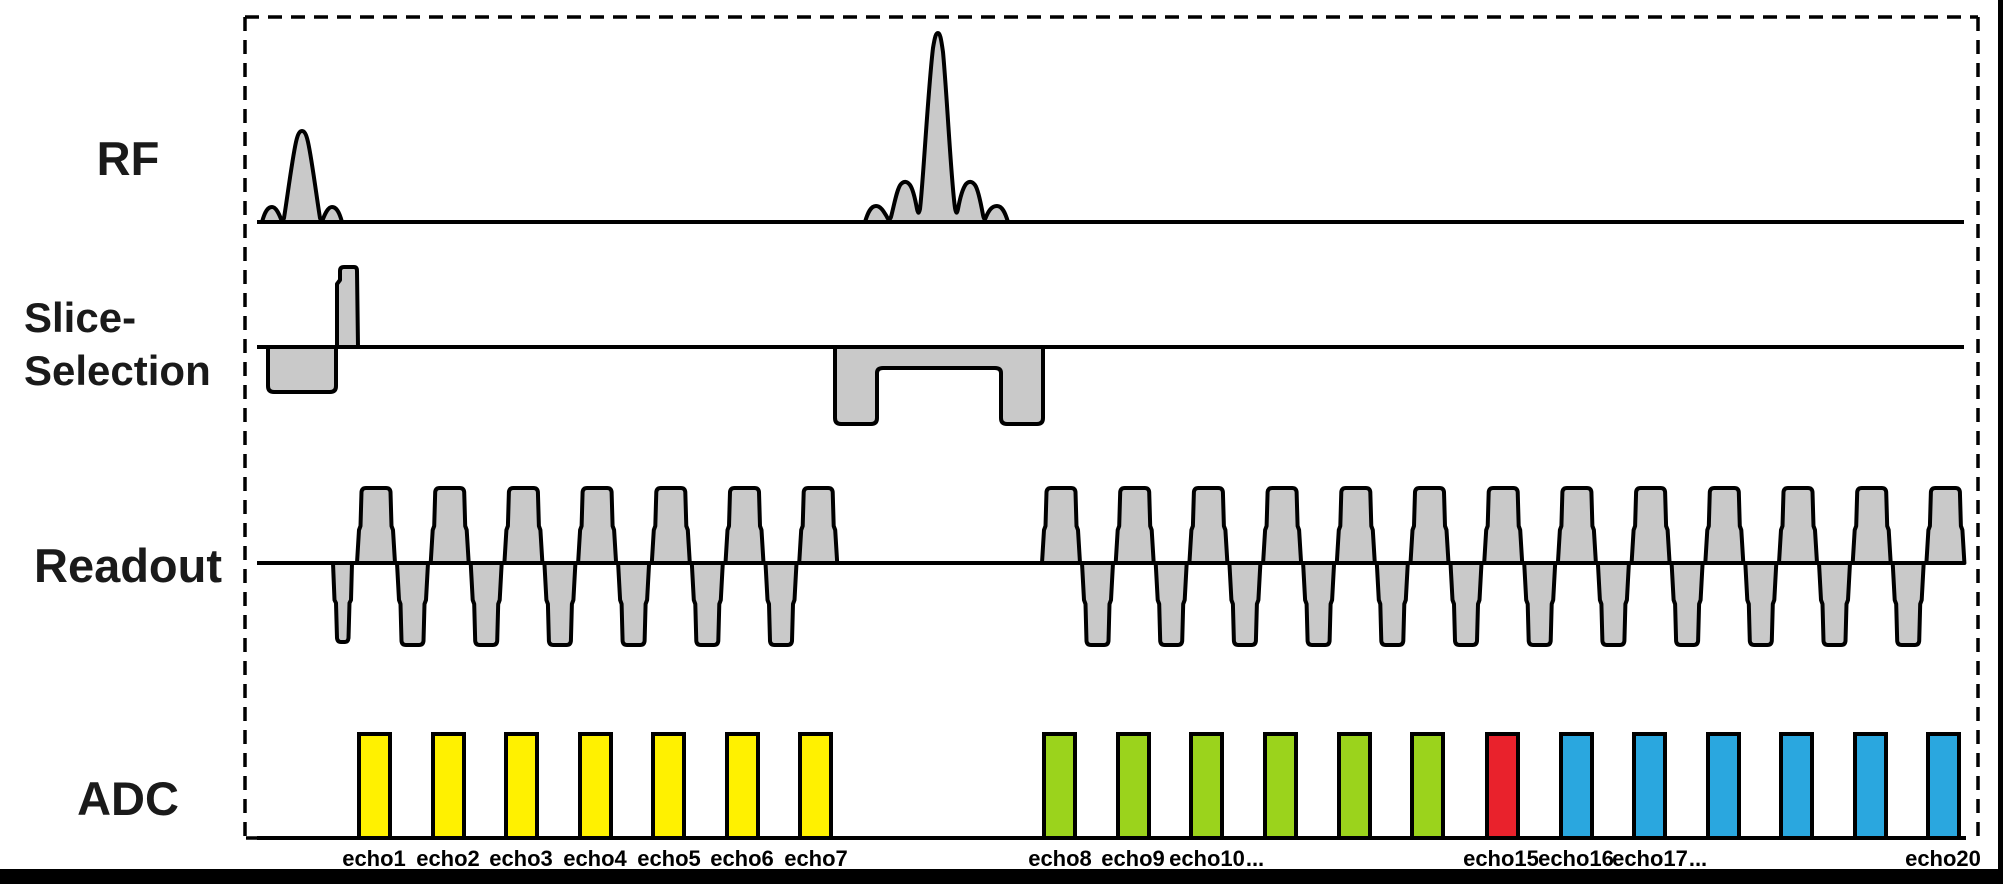 Image resolution: width=2003 pixels, height=884 pixels. Describe the element at coordinates (342, 602) in the screenshot. I see `readout-prephaser-lobe` at that location.